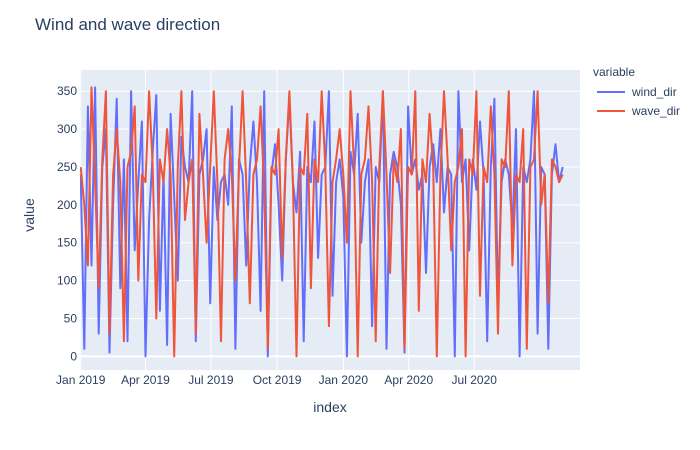 Image resolution: width=700 pixels, height=450 pixels. What do you see at coordinates (475, 380) in the screenshot?
I see `x-tick-label: Jul 2020` at bounding box center [475, 380].